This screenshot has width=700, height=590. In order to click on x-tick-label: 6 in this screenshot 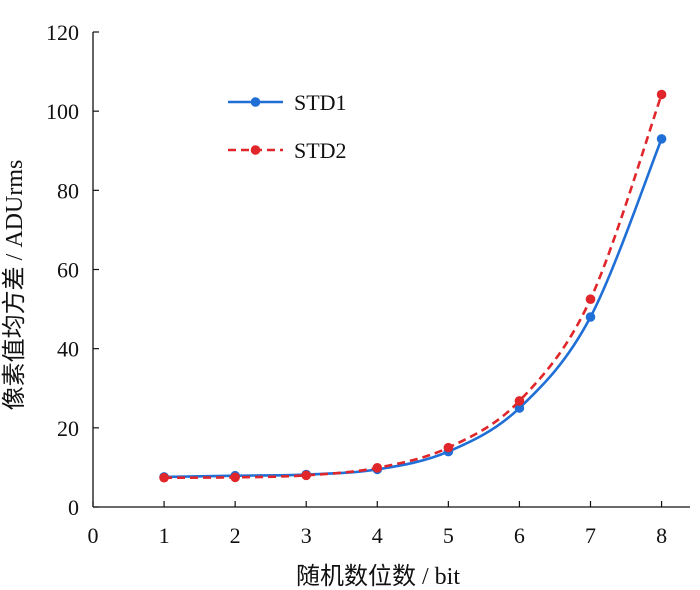, I will do `click(519, 535)`.